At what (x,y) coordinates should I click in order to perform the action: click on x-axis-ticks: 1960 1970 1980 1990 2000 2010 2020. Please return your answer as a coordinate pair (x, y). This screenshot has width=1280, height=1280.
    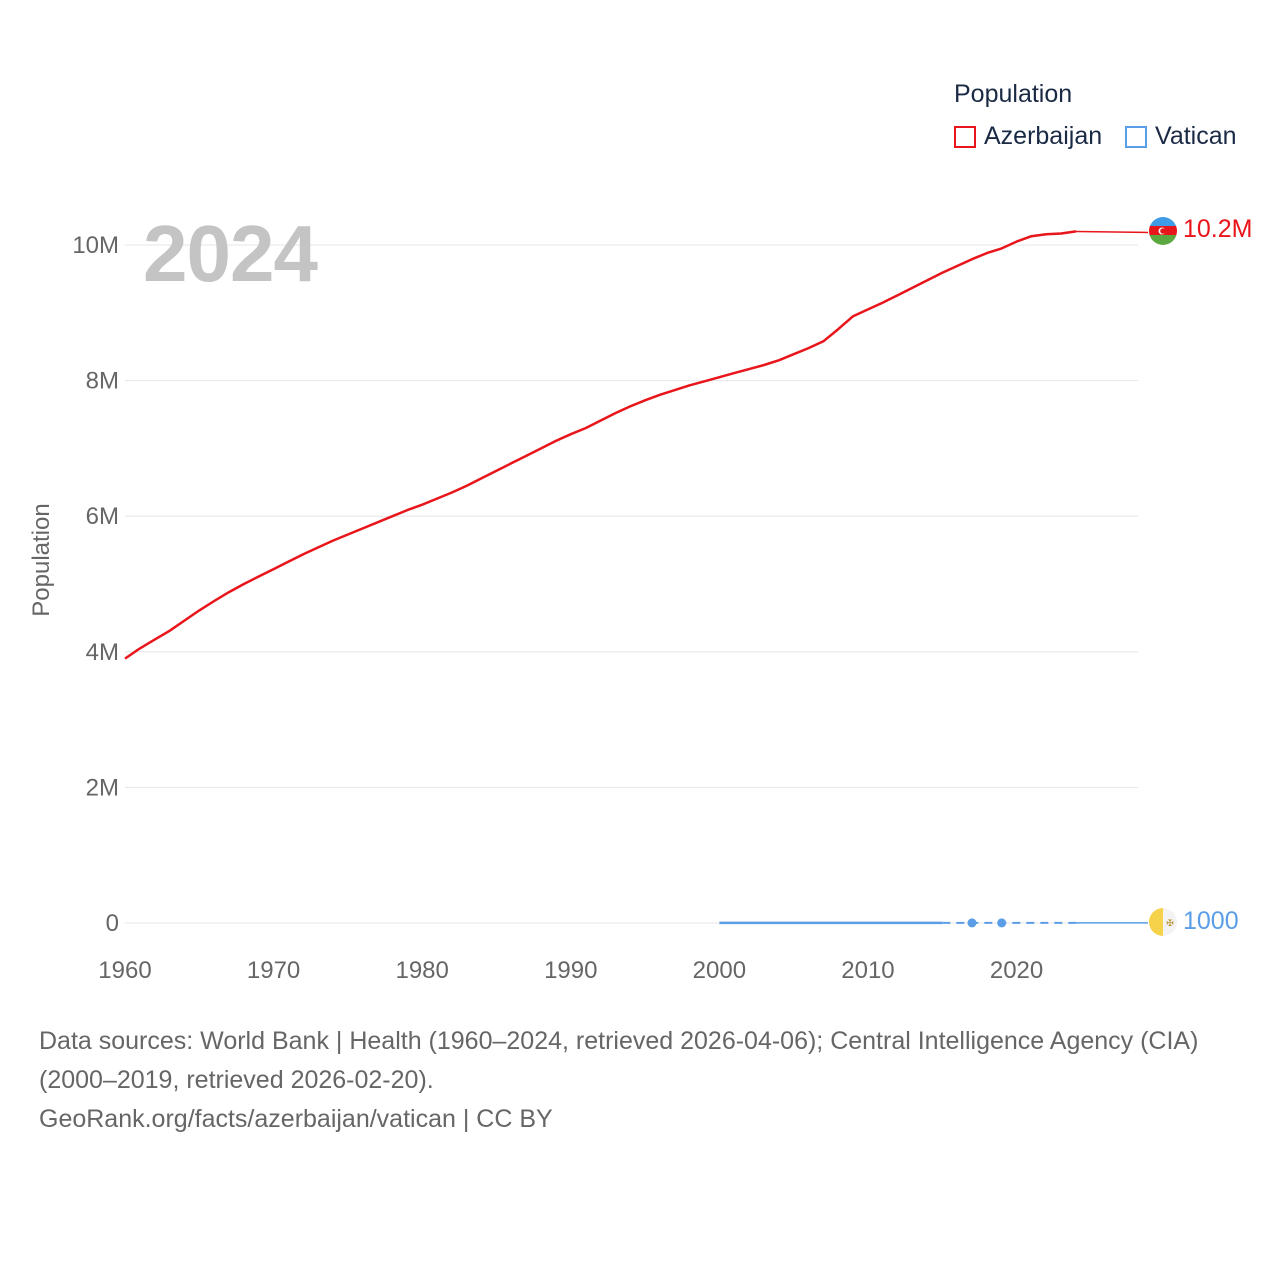
    Looking at the image, I should click on (570, 970).